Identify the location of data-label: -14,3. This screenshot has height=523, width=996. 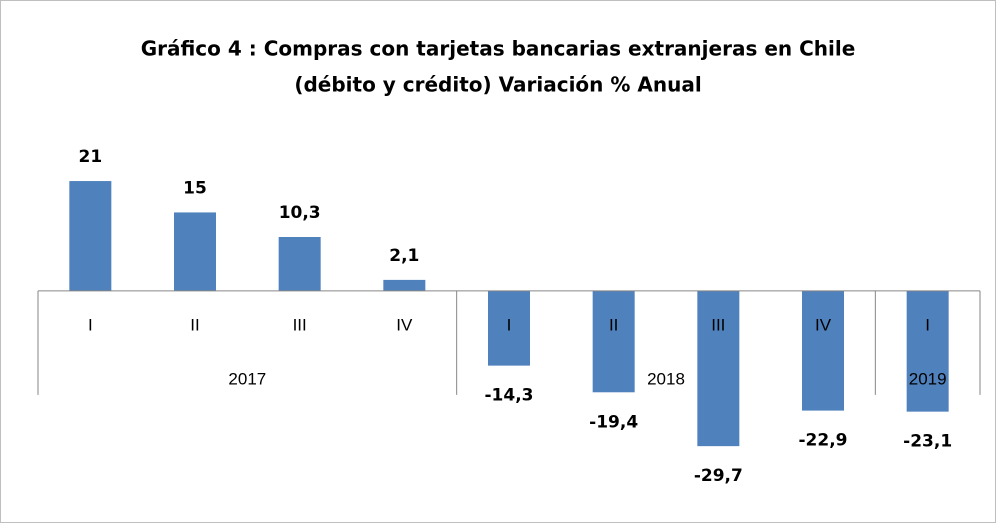
(509, 396).